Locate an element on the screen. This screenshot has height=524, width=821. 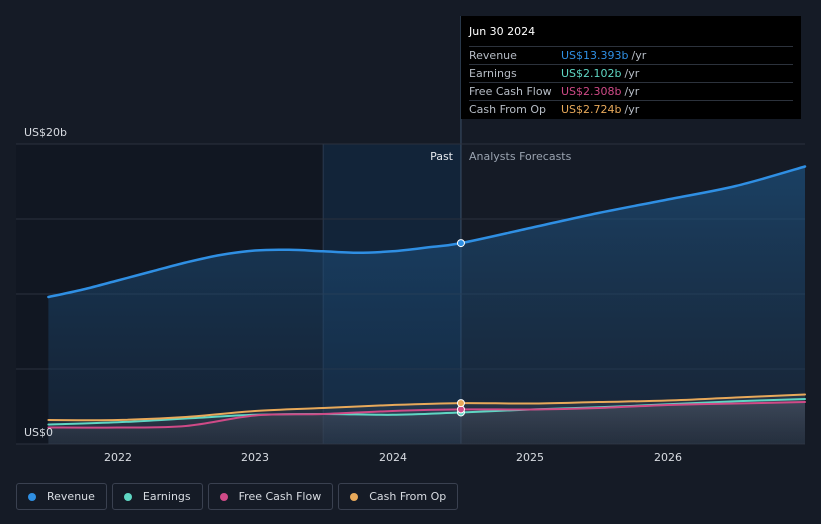
tooltip-value: US$2.308b is located at coordinates (591, 91).